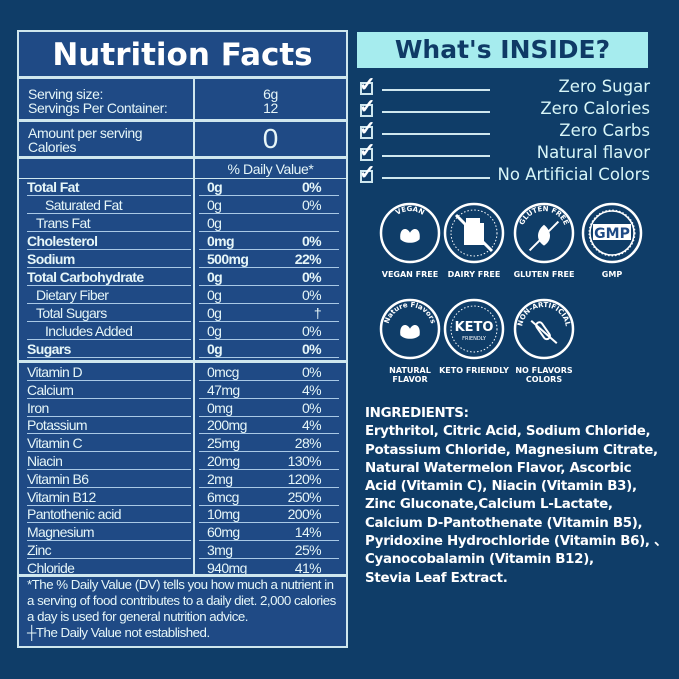 Image resolution: width=679 pixels, height=679 pixels. What do you see at coordinates (269, 444) in the screenshot?
I see `nutrient-cell: 25mg 28%` at bounding box center [269, 444].